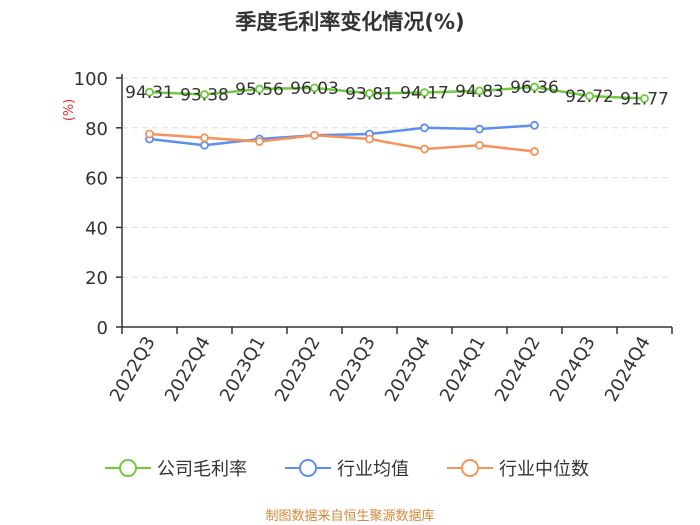 This screenshot has height=525, width=700. I want to click on y-tick-label-40: 40, so click(96, 228).